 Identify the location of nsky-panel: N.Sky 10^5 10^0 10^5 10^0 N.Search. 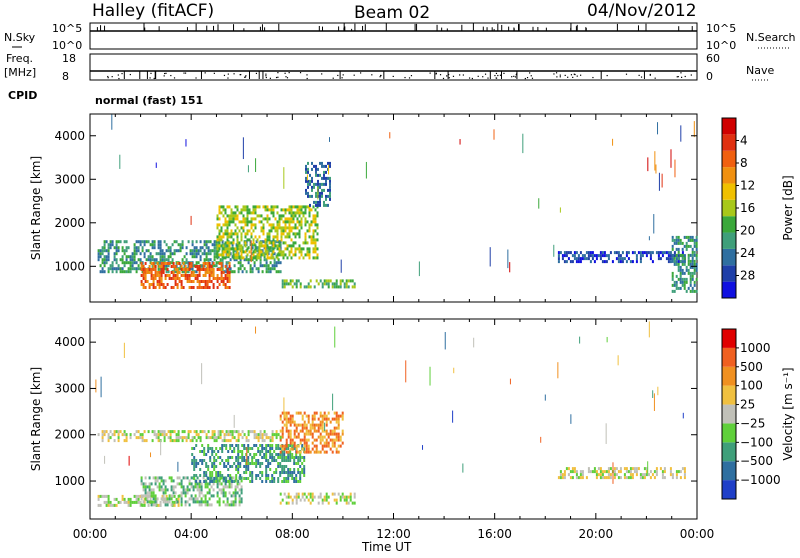
(400, 37).